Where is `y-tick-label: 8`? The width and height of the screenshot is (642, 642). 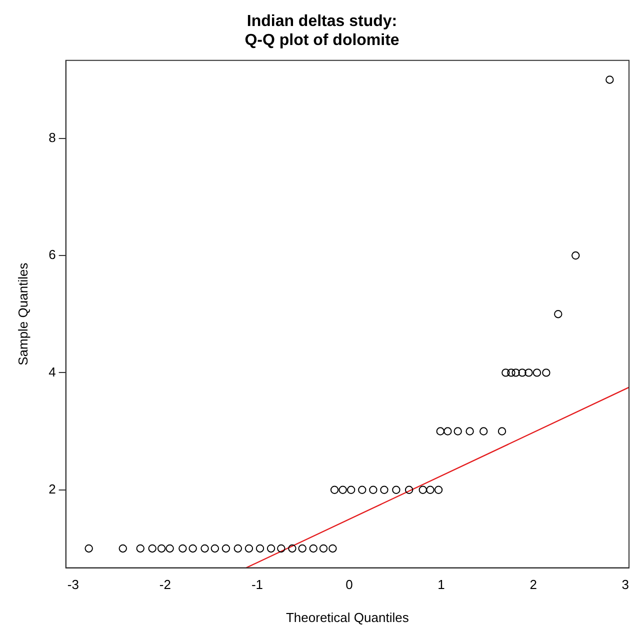 y-tick-label: 8 is located at coordinates (52, 137).